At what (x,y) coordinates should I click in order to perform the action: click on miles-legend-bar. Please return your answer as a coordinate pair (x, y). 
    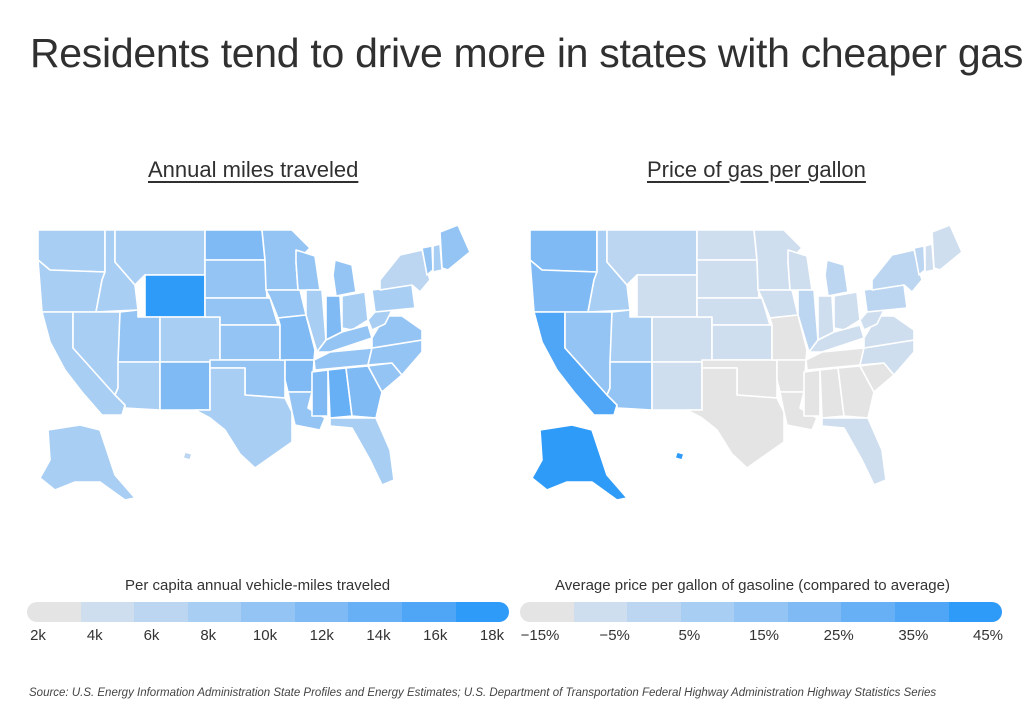
    Looking at the image, I should click on (268, 612).